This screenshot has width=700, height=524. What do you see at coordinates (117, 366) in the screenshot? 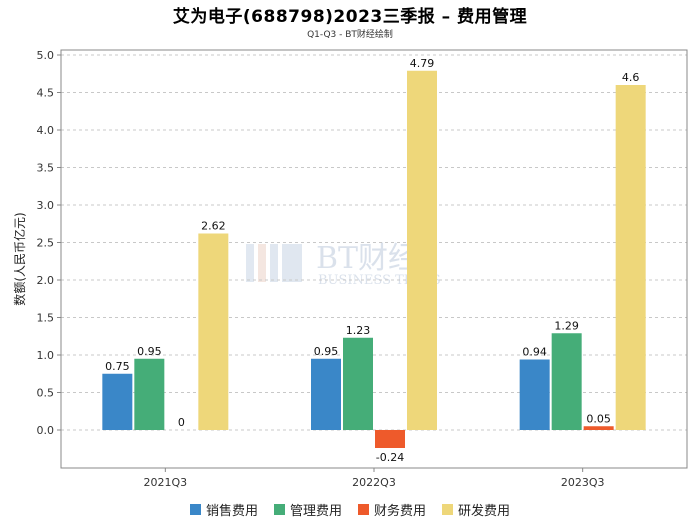
I see `data-label: 0.75` at bounding box center [117, 366].